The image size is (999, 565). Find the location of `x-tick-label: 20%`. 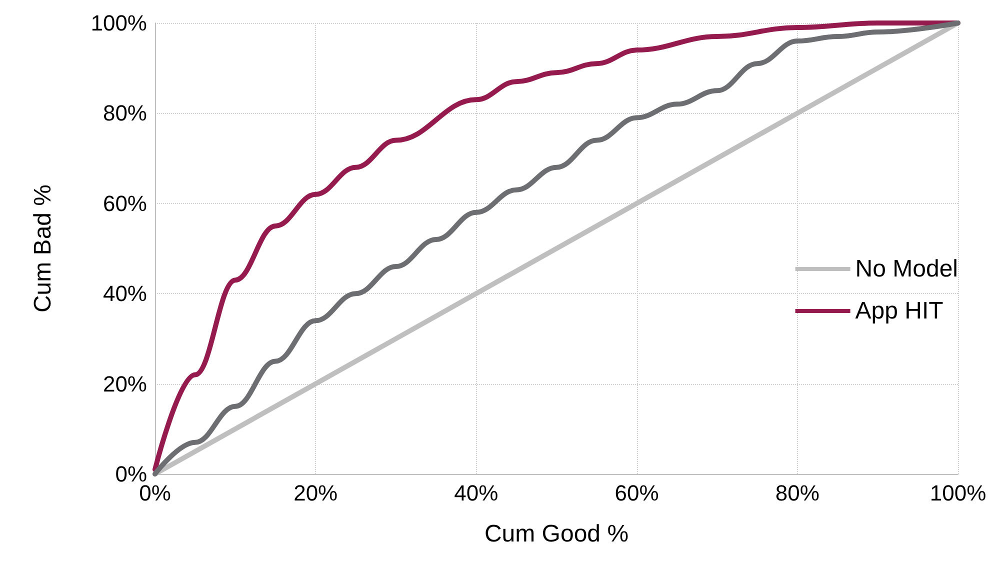

x-tick-label: 20% is located at coordinates (316, 493).